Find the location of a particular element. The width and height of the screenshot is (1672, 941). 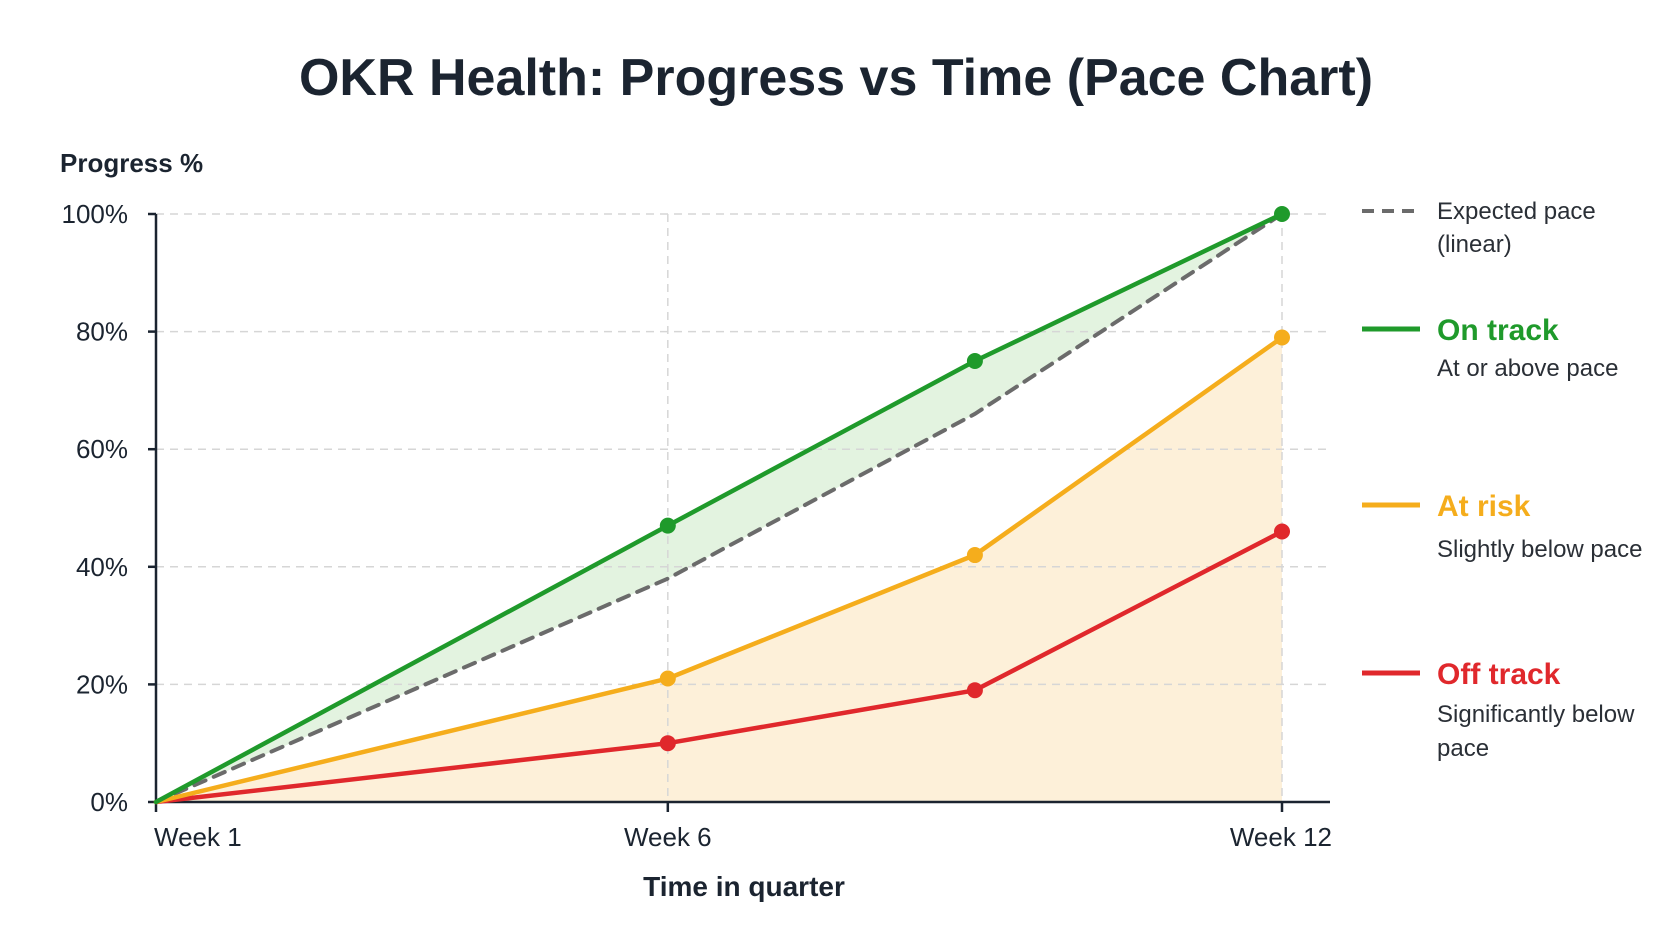

legend-item-at-risk: At risk Slightly below pace is located at coordinates (1502, 526).